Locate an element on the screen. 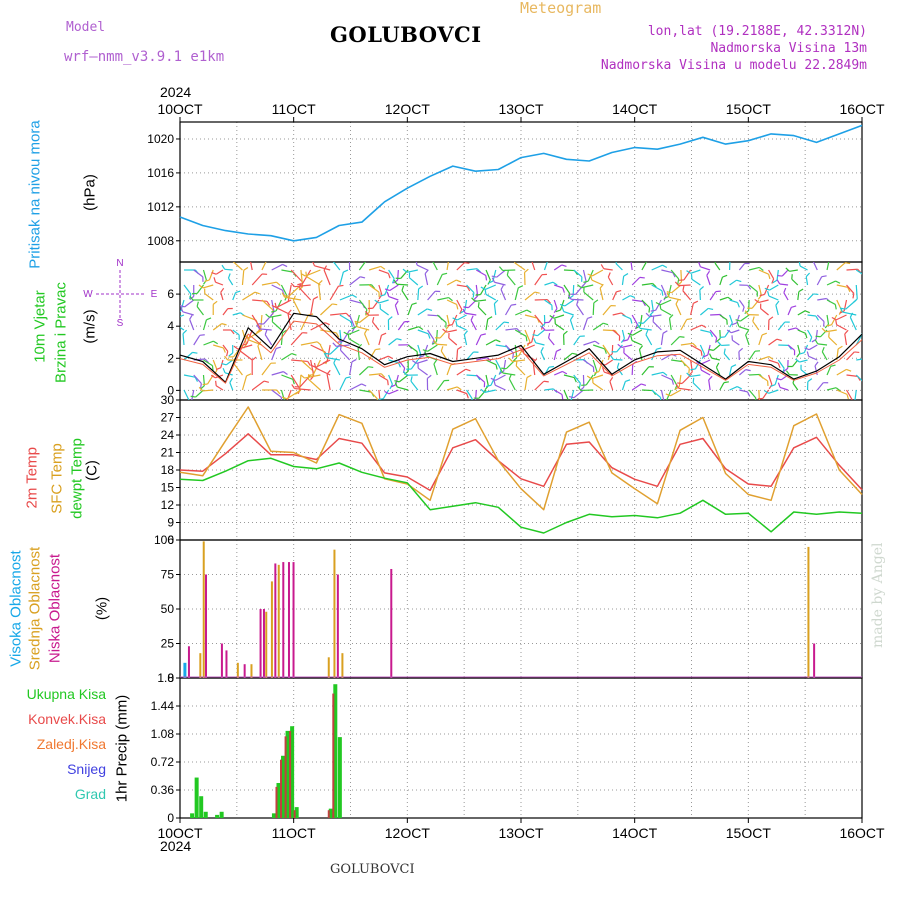  pressure-line is located at coordinates (521, 183).